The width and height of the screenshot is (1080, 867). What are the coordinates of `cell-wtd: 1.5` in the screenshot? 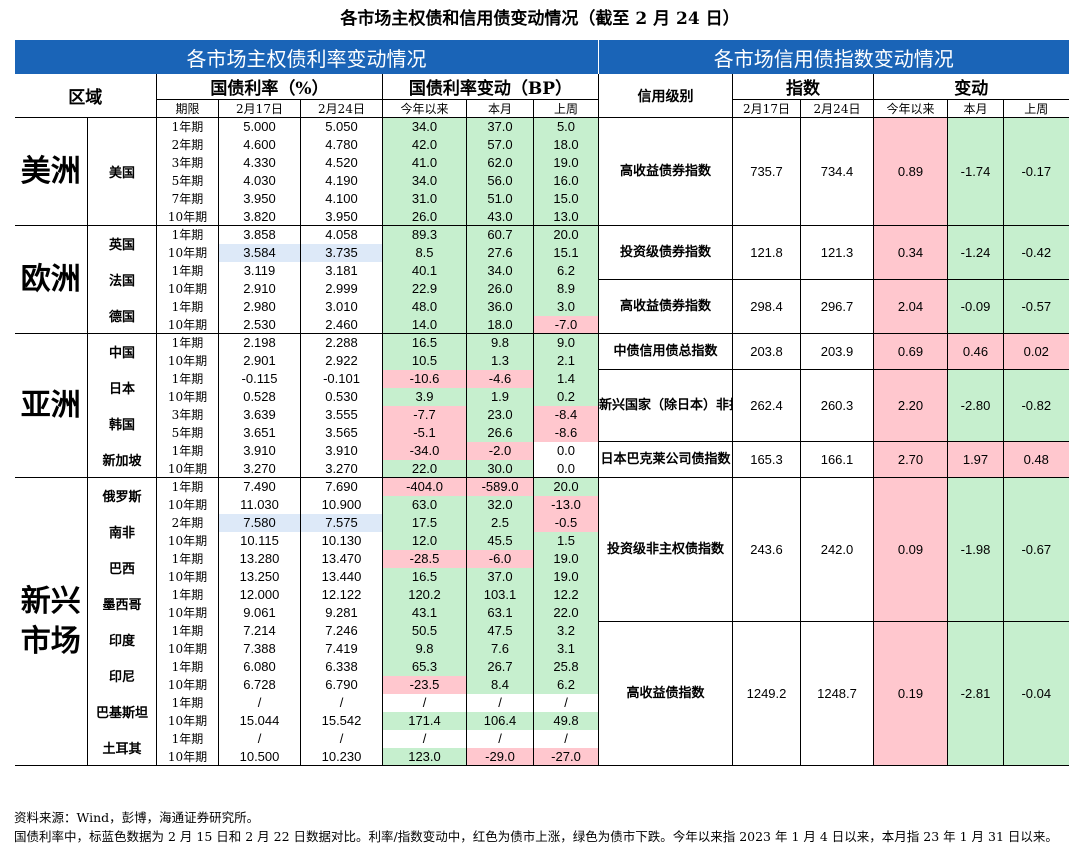 It's located at (566, 540).